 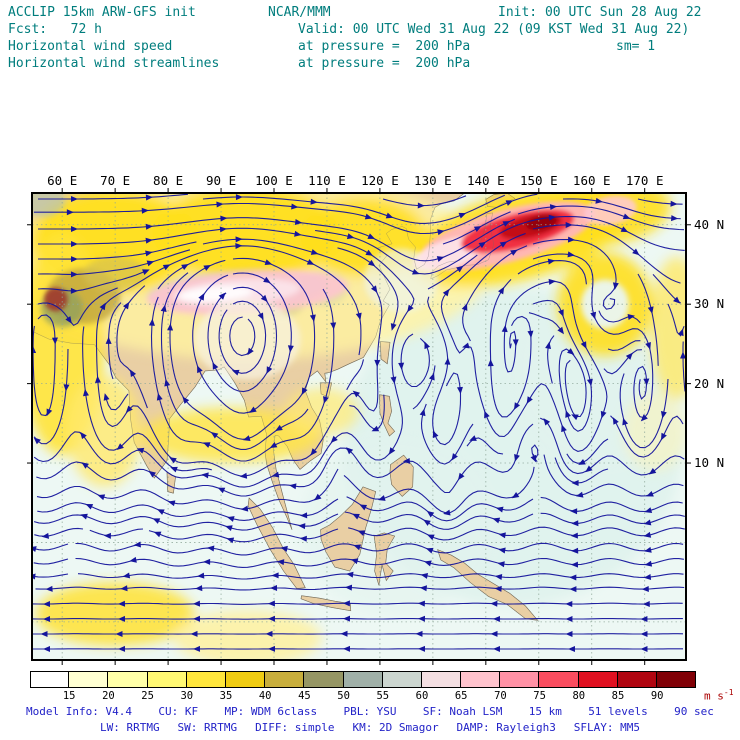 I want to click on colorbar-level-label: 85, so click(x=618, y=696).